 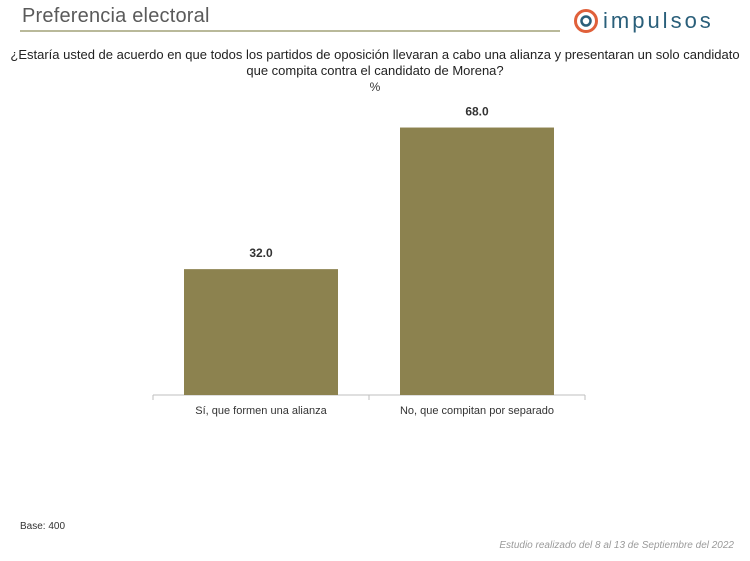 I want to click on logo: impulsos, so click(x=643, y=21).